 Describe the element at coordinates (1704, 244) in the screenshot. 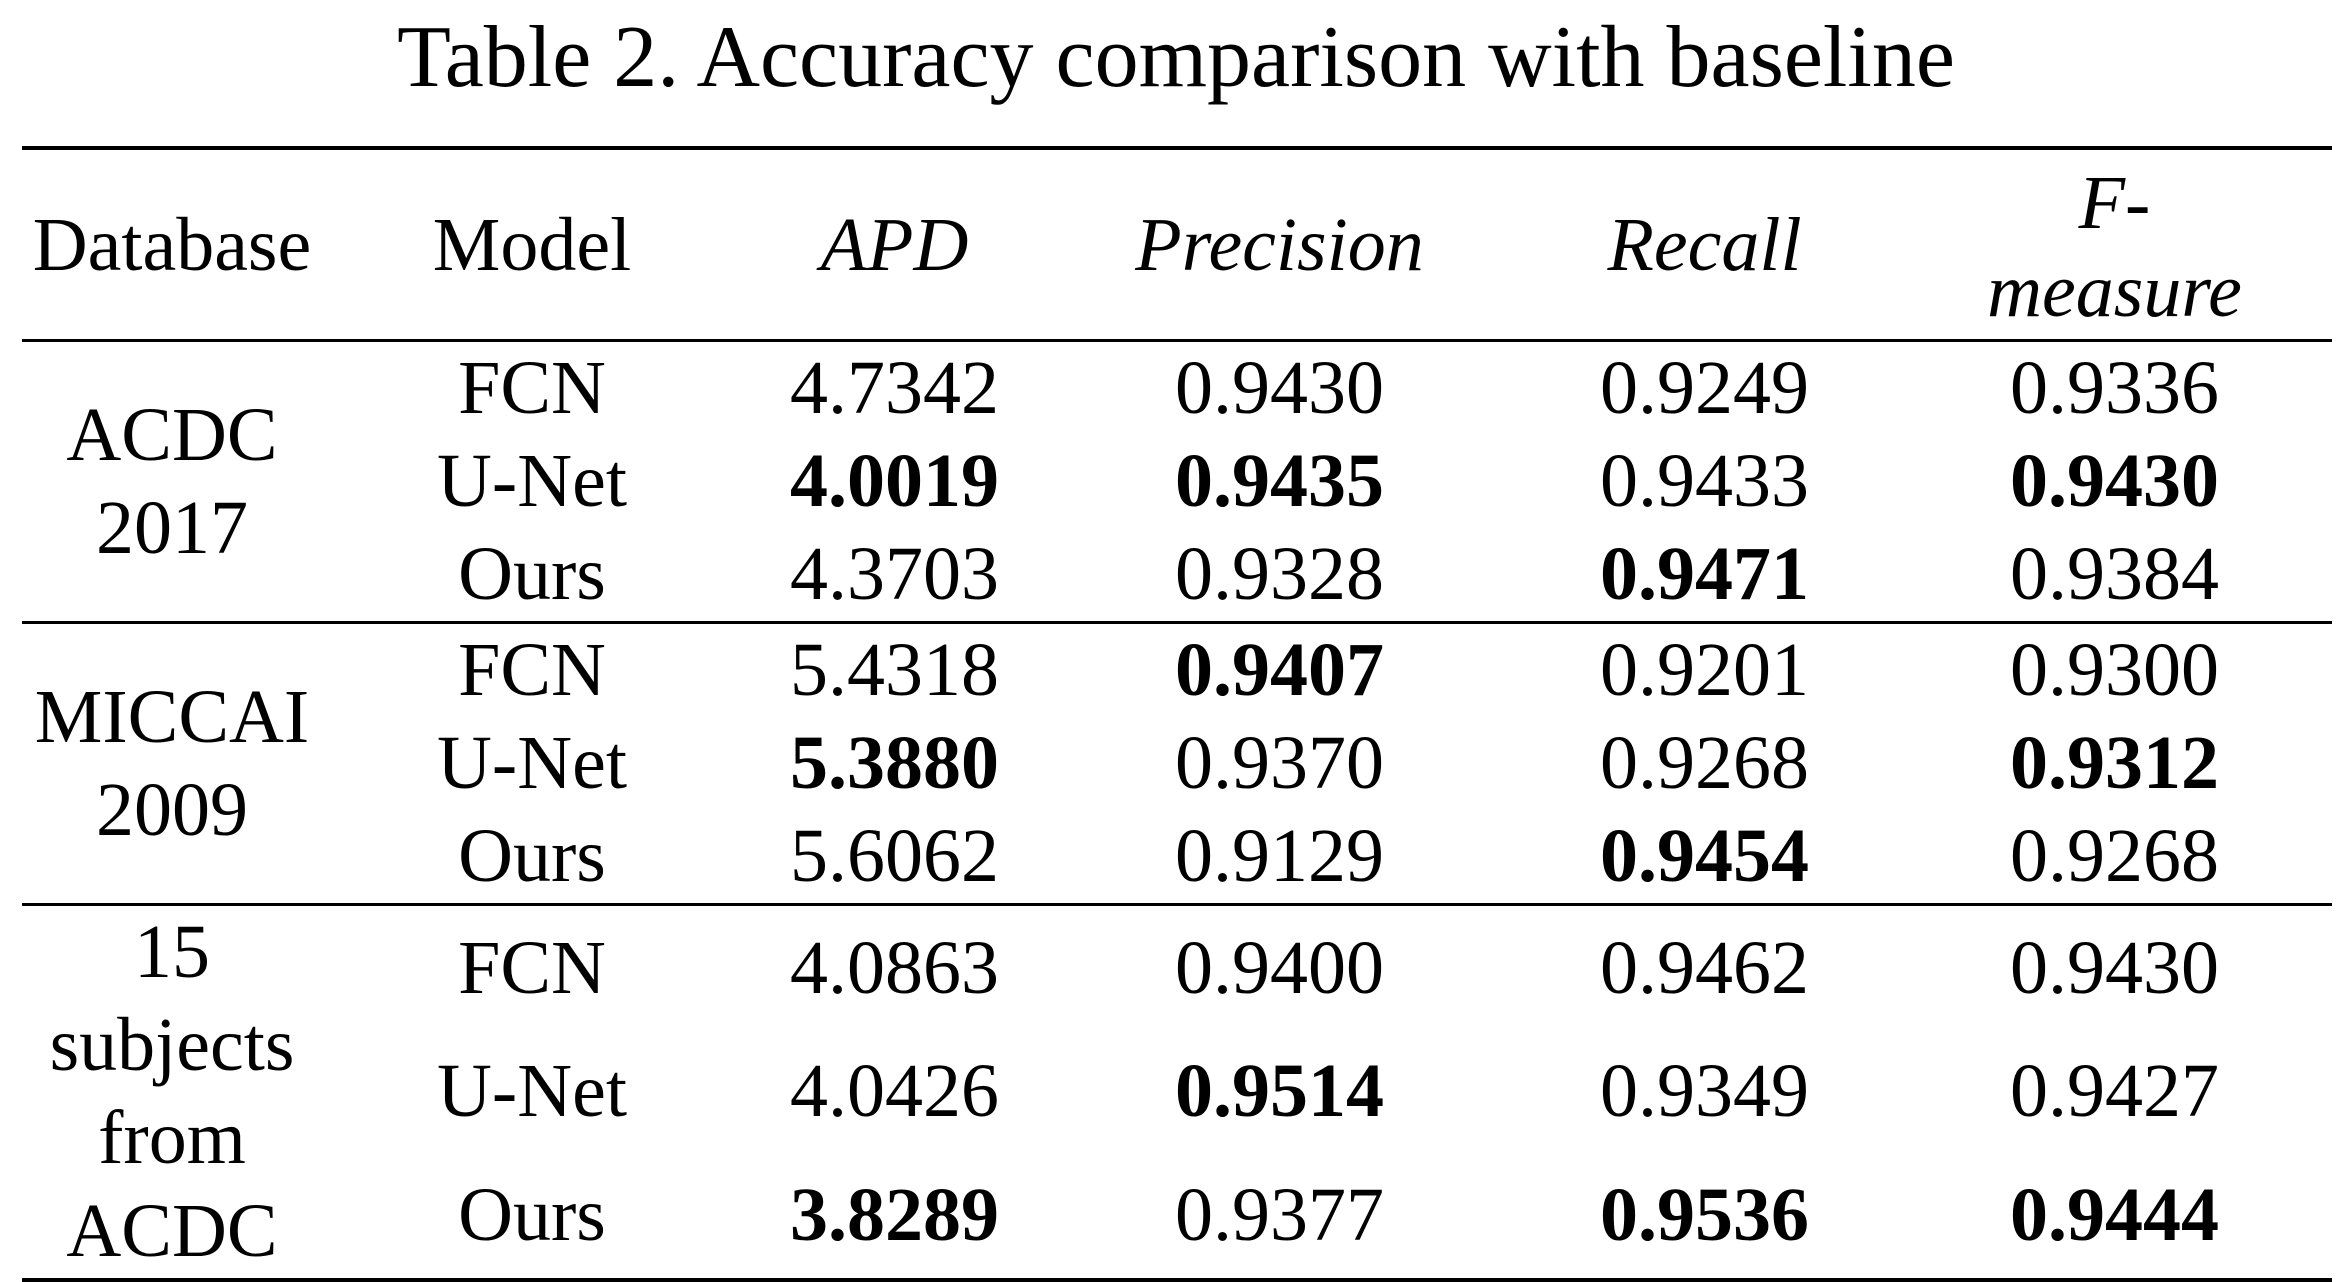

I see `header-recall: Recall` at that location.